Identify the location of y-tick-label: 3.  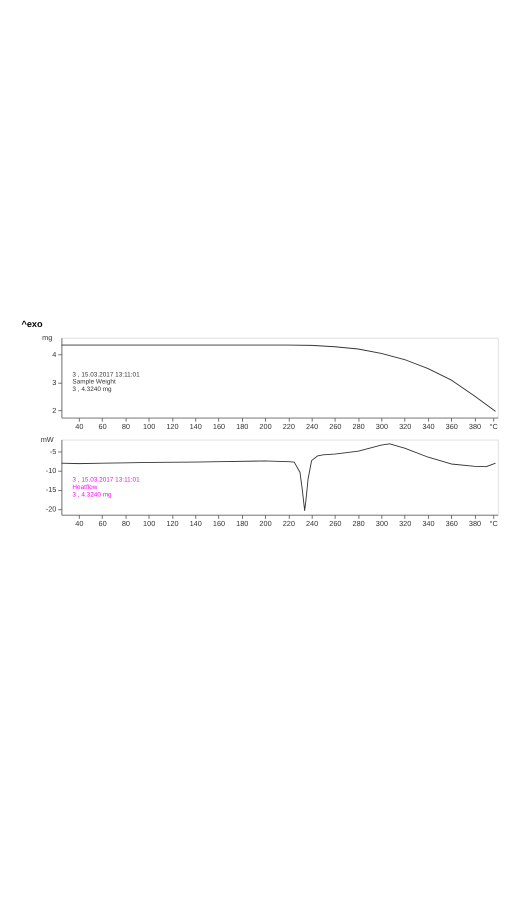
(54, 382).